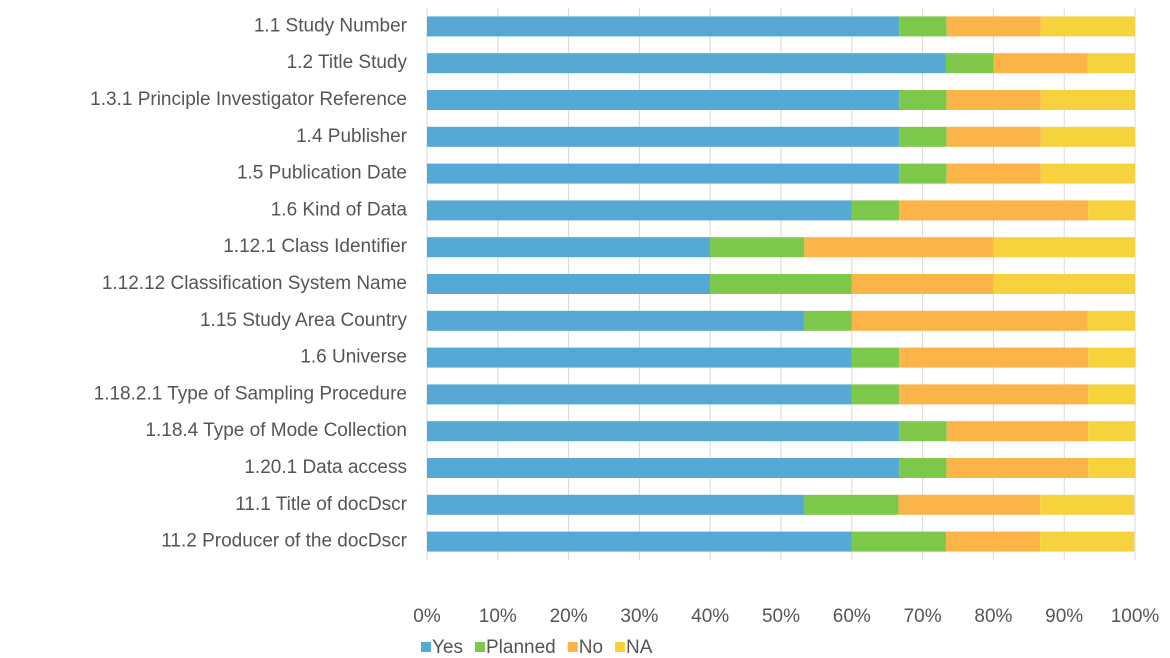  Describe the element at coordinates (321, 504) in the screenshot. I see `y-tick-label: 11.1 Title of docDscr` at that location.